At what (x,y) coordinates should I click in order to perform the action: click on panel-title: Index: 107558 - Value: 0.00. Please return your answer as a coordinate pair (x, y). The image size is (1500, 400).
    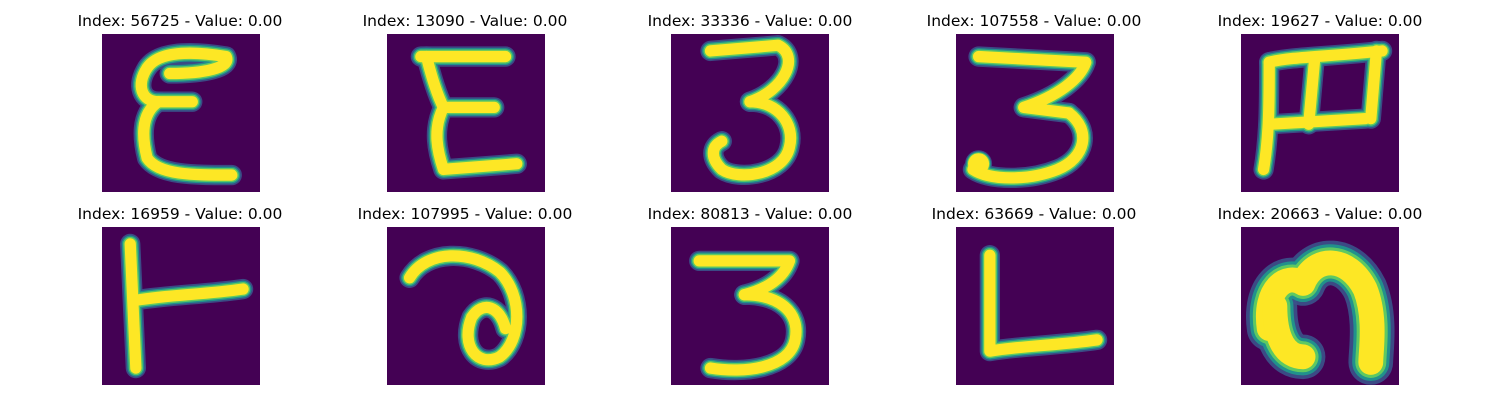
    Looking at the image, I should click on (1034, 21).